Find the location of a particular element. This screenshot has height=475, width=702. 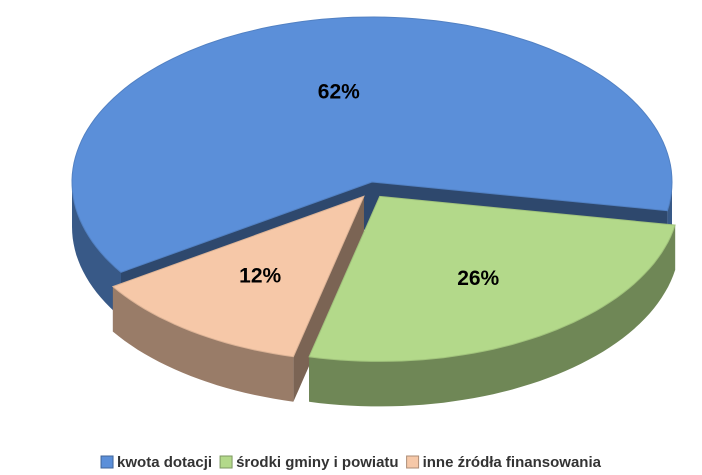

data-label: 12% is located at coordinates (260, 276).